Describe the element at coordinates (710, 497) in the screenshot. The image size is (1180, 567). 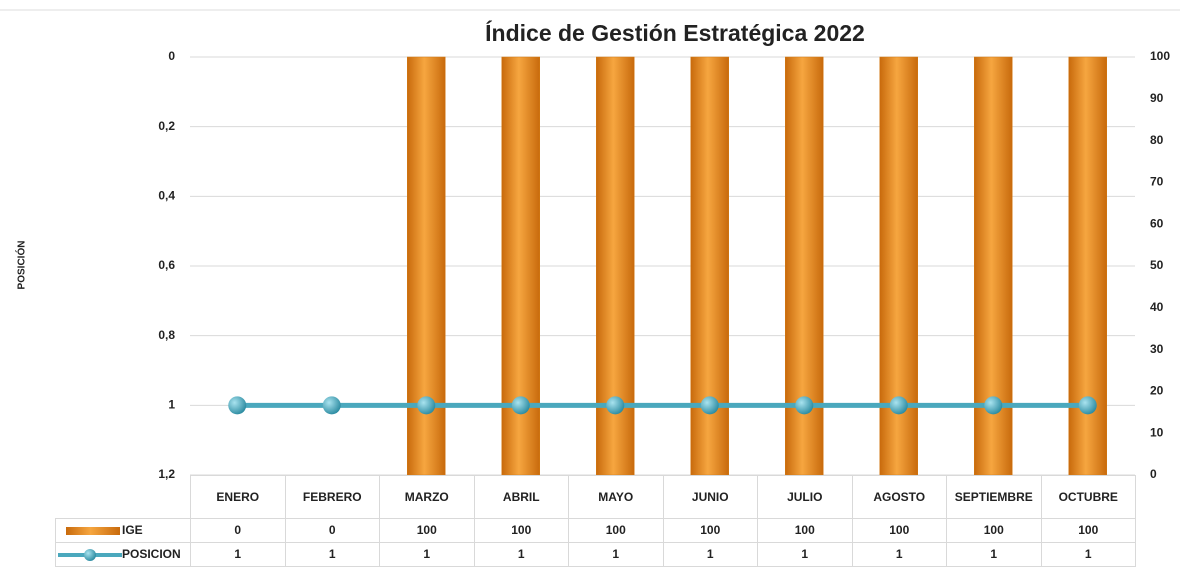
I see `category-label: JUNIO` at that location.